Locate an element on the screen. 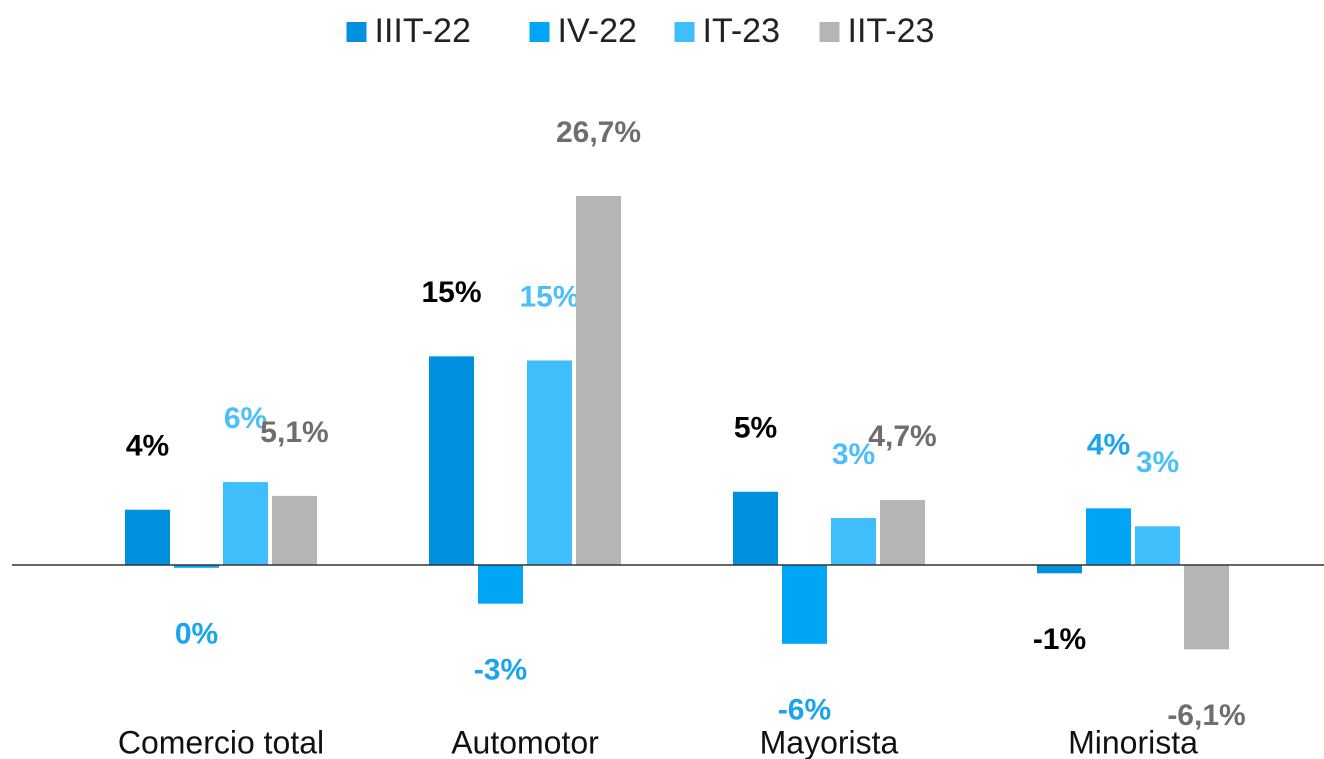  legend-label: IIIT-22 is located at coordinates (423, 31).